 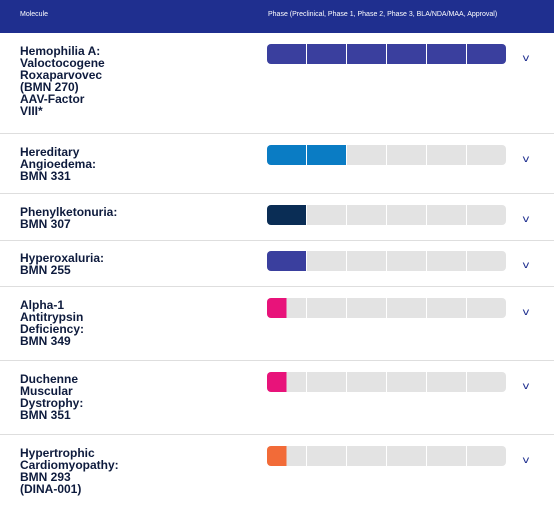 What do you see at coordinates (52, 397) in the screenshot?
I see `molecule-name: Duchenne Muscular Dystrophy: BMN 351` at bounding box center [52, 397].